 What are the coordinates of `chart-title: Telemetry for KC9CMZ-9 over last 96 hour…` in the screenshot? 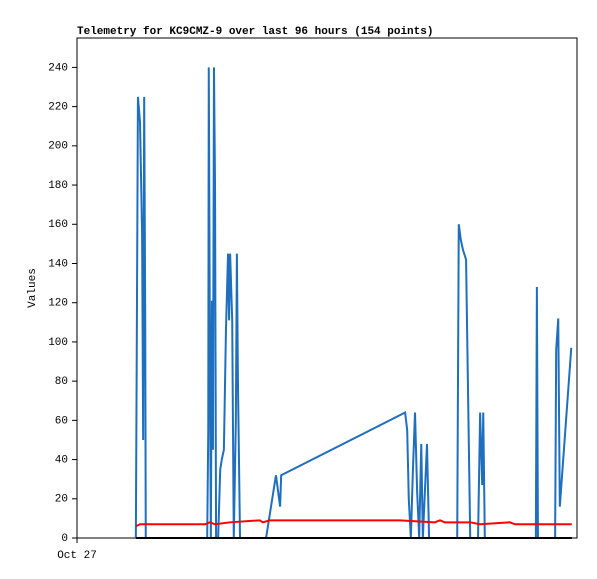 It's located at (255, 32).